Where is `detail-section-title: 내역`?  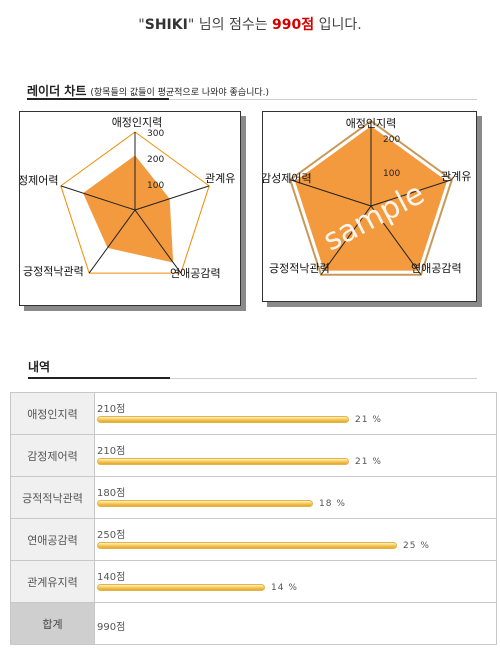 detail-section-title: 내역 is located at coordinates (39, 367).